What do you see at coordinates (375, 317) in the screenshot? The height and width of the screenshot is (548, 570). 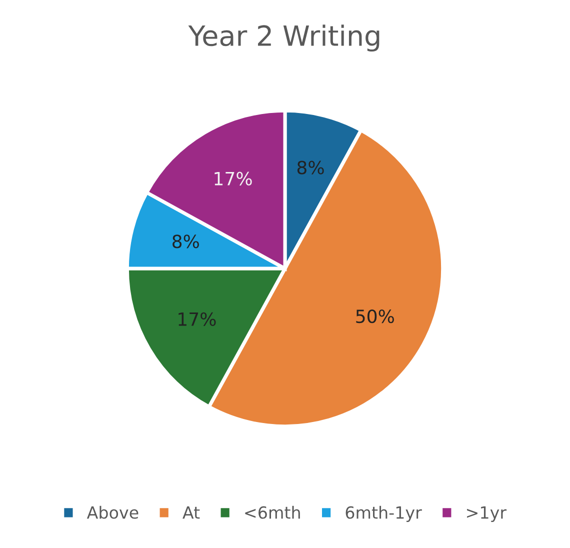 I see `data-label: 50%` at bounding box center [375, 317].